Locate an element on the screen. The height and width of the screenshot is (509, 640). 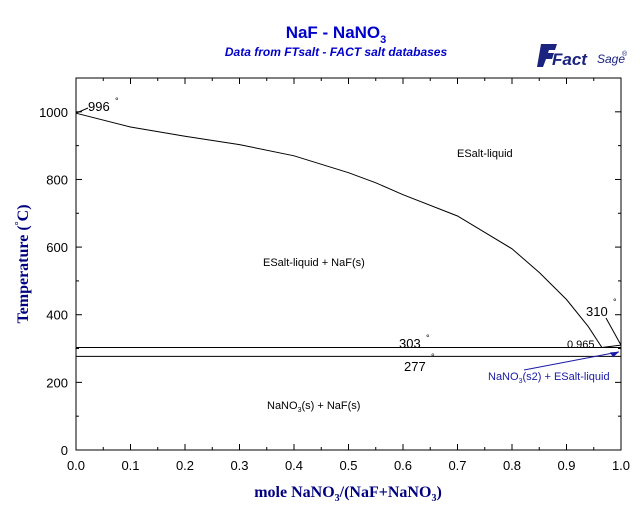
x-tick-label: 0.5 is located at coordinates (348, 465).